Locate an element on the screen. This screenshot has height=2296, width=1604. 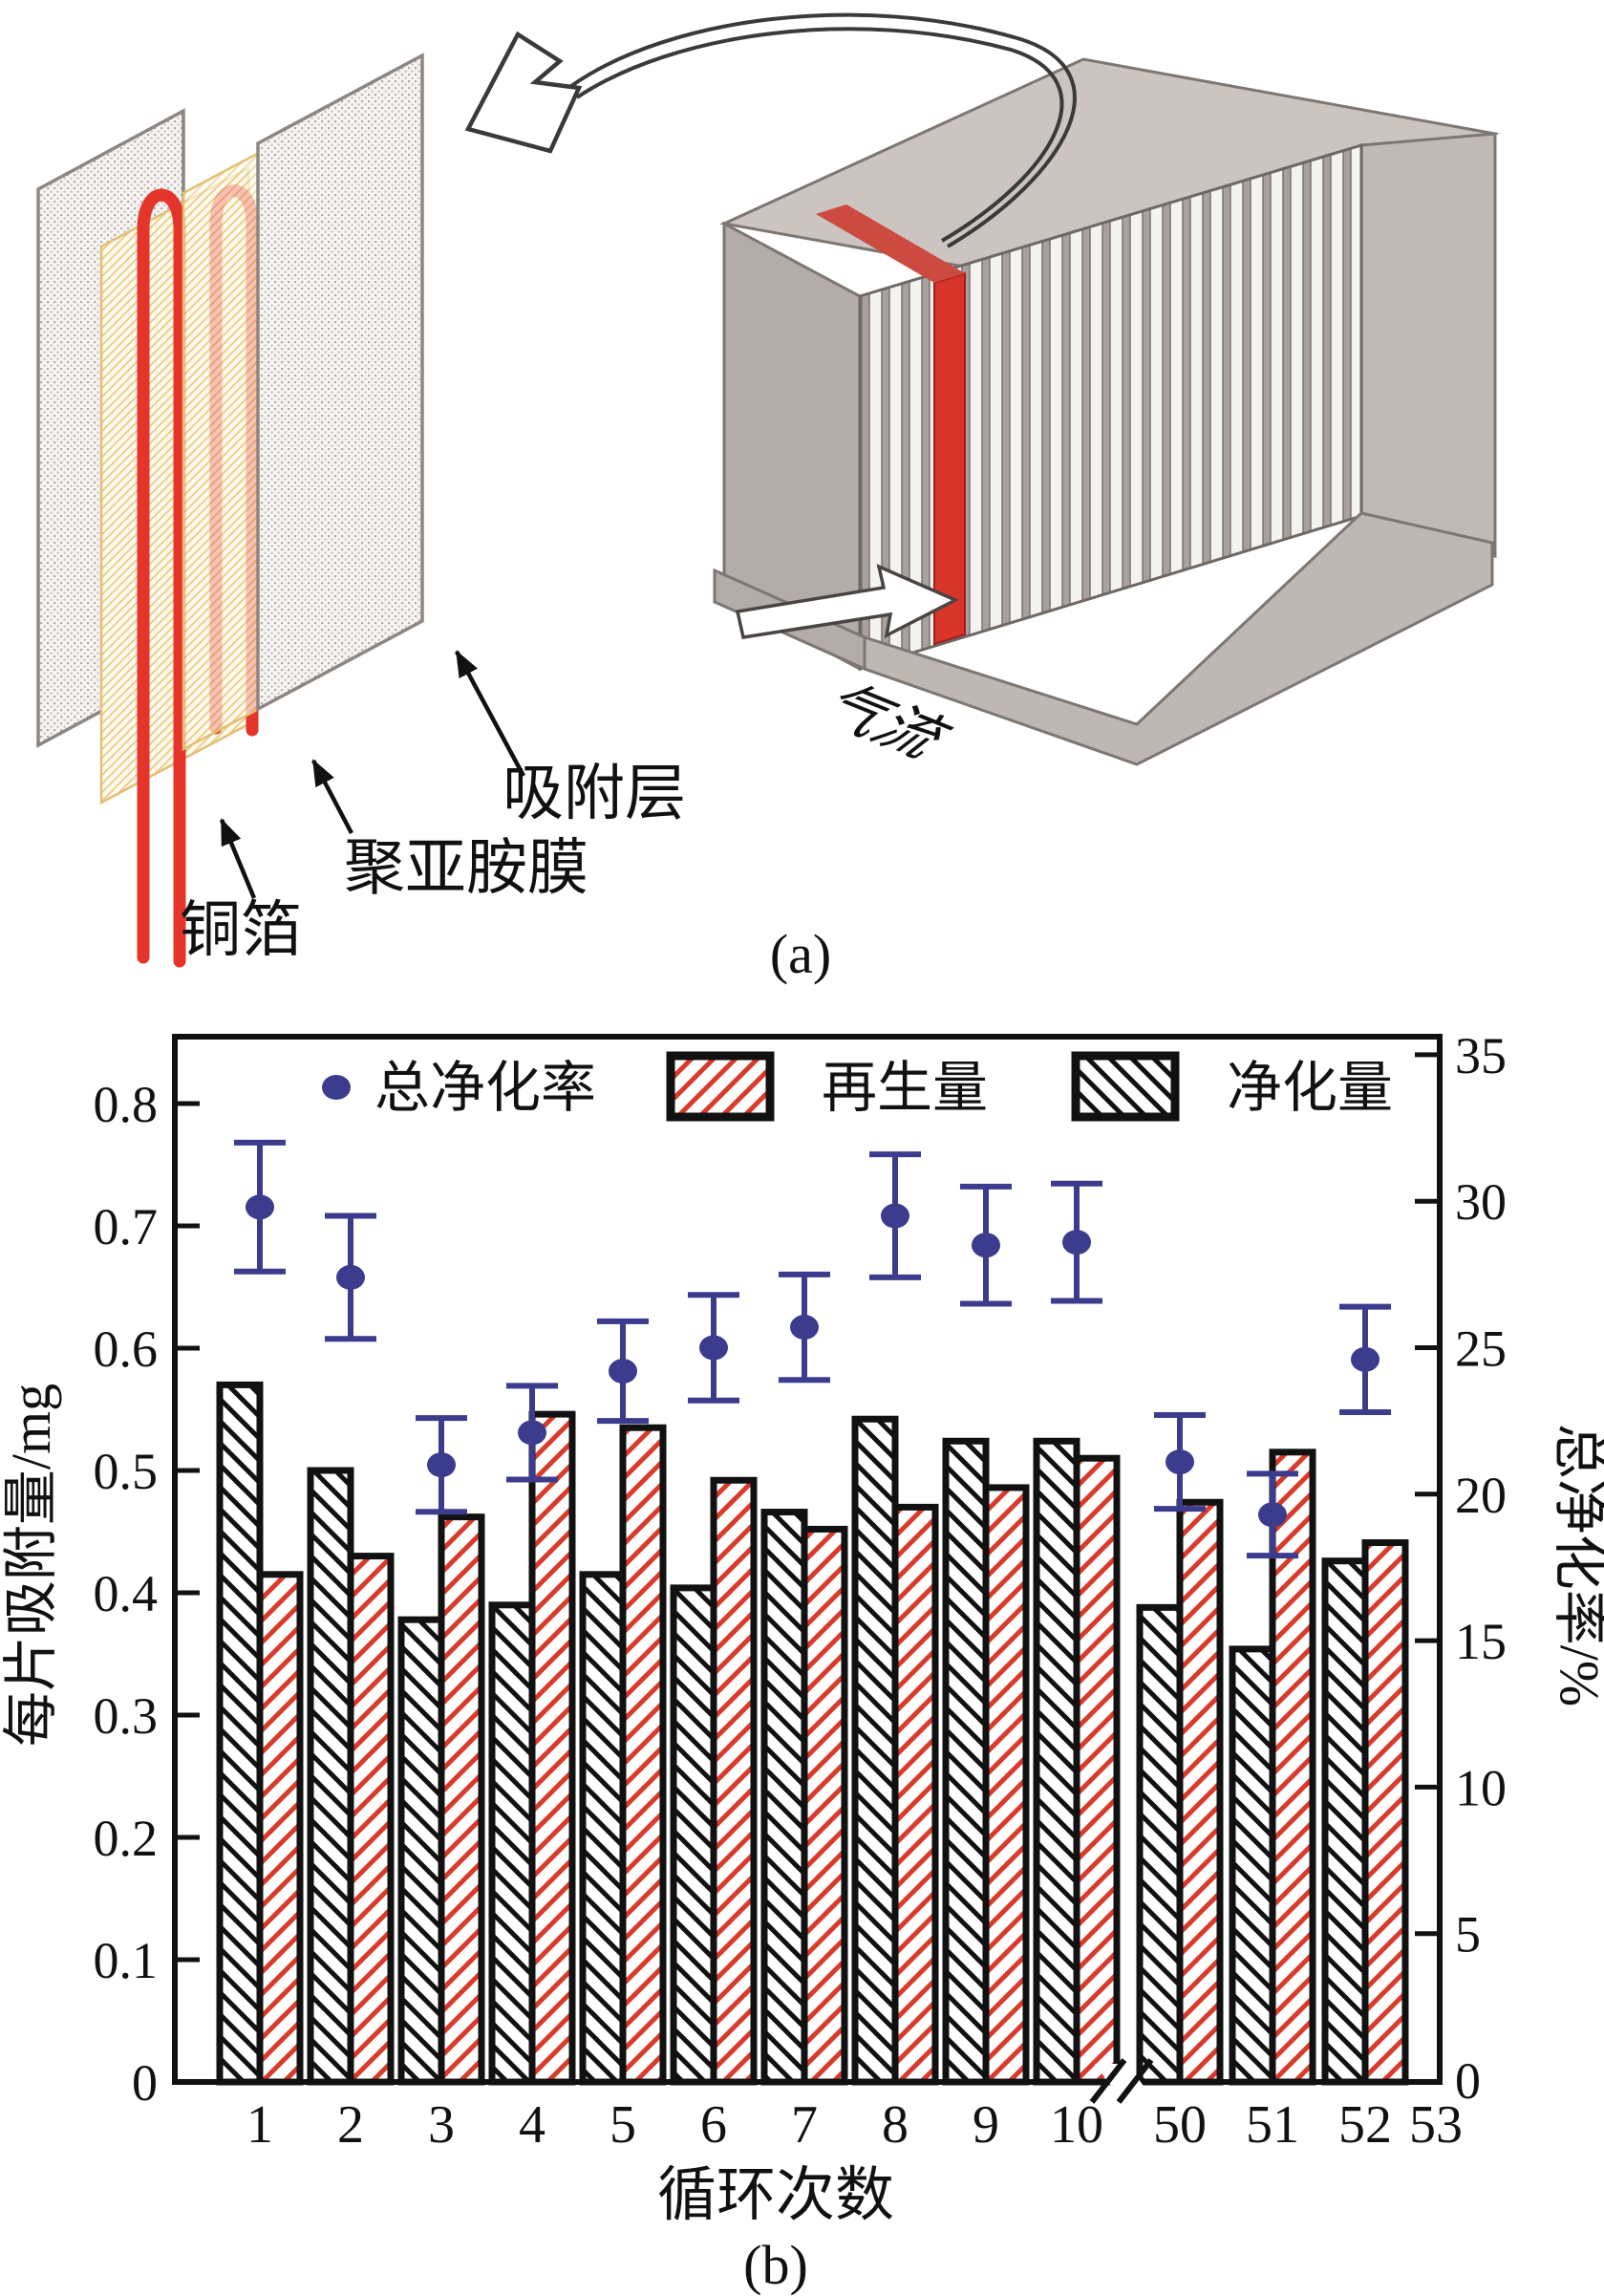
x-tick-label-51: 51 is located at coordinates (1272, 2125).